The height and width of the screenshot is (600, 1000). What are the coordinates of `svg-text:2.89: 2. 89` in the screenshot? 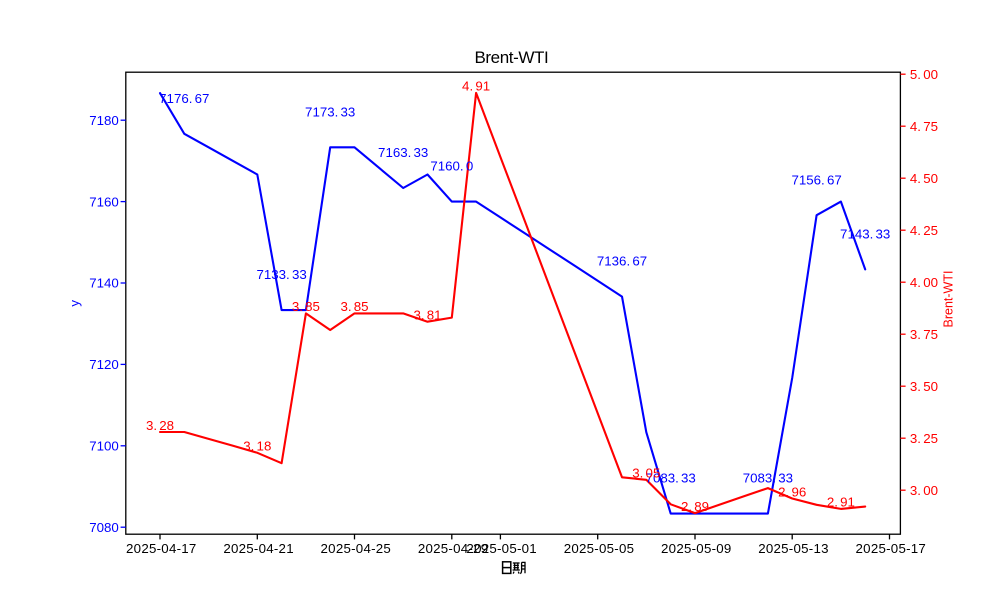 It's located at (695, 506).